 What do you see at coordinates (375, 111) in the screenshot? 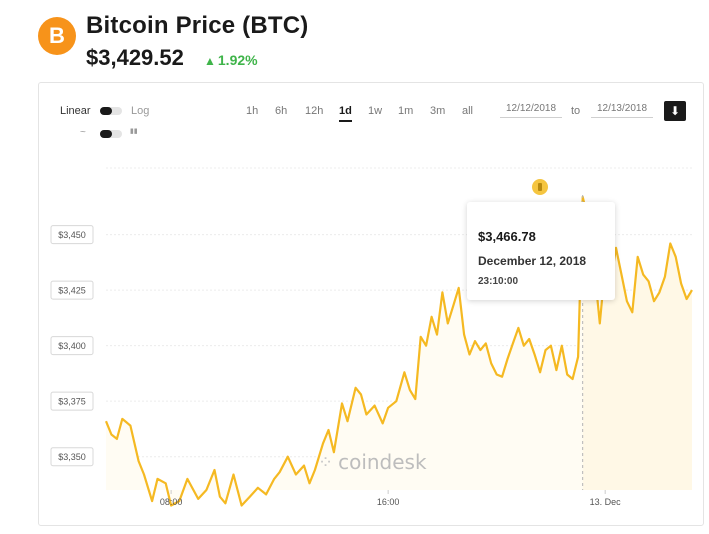
I see `range-1w: 1w` at bounding box center [375, 111].